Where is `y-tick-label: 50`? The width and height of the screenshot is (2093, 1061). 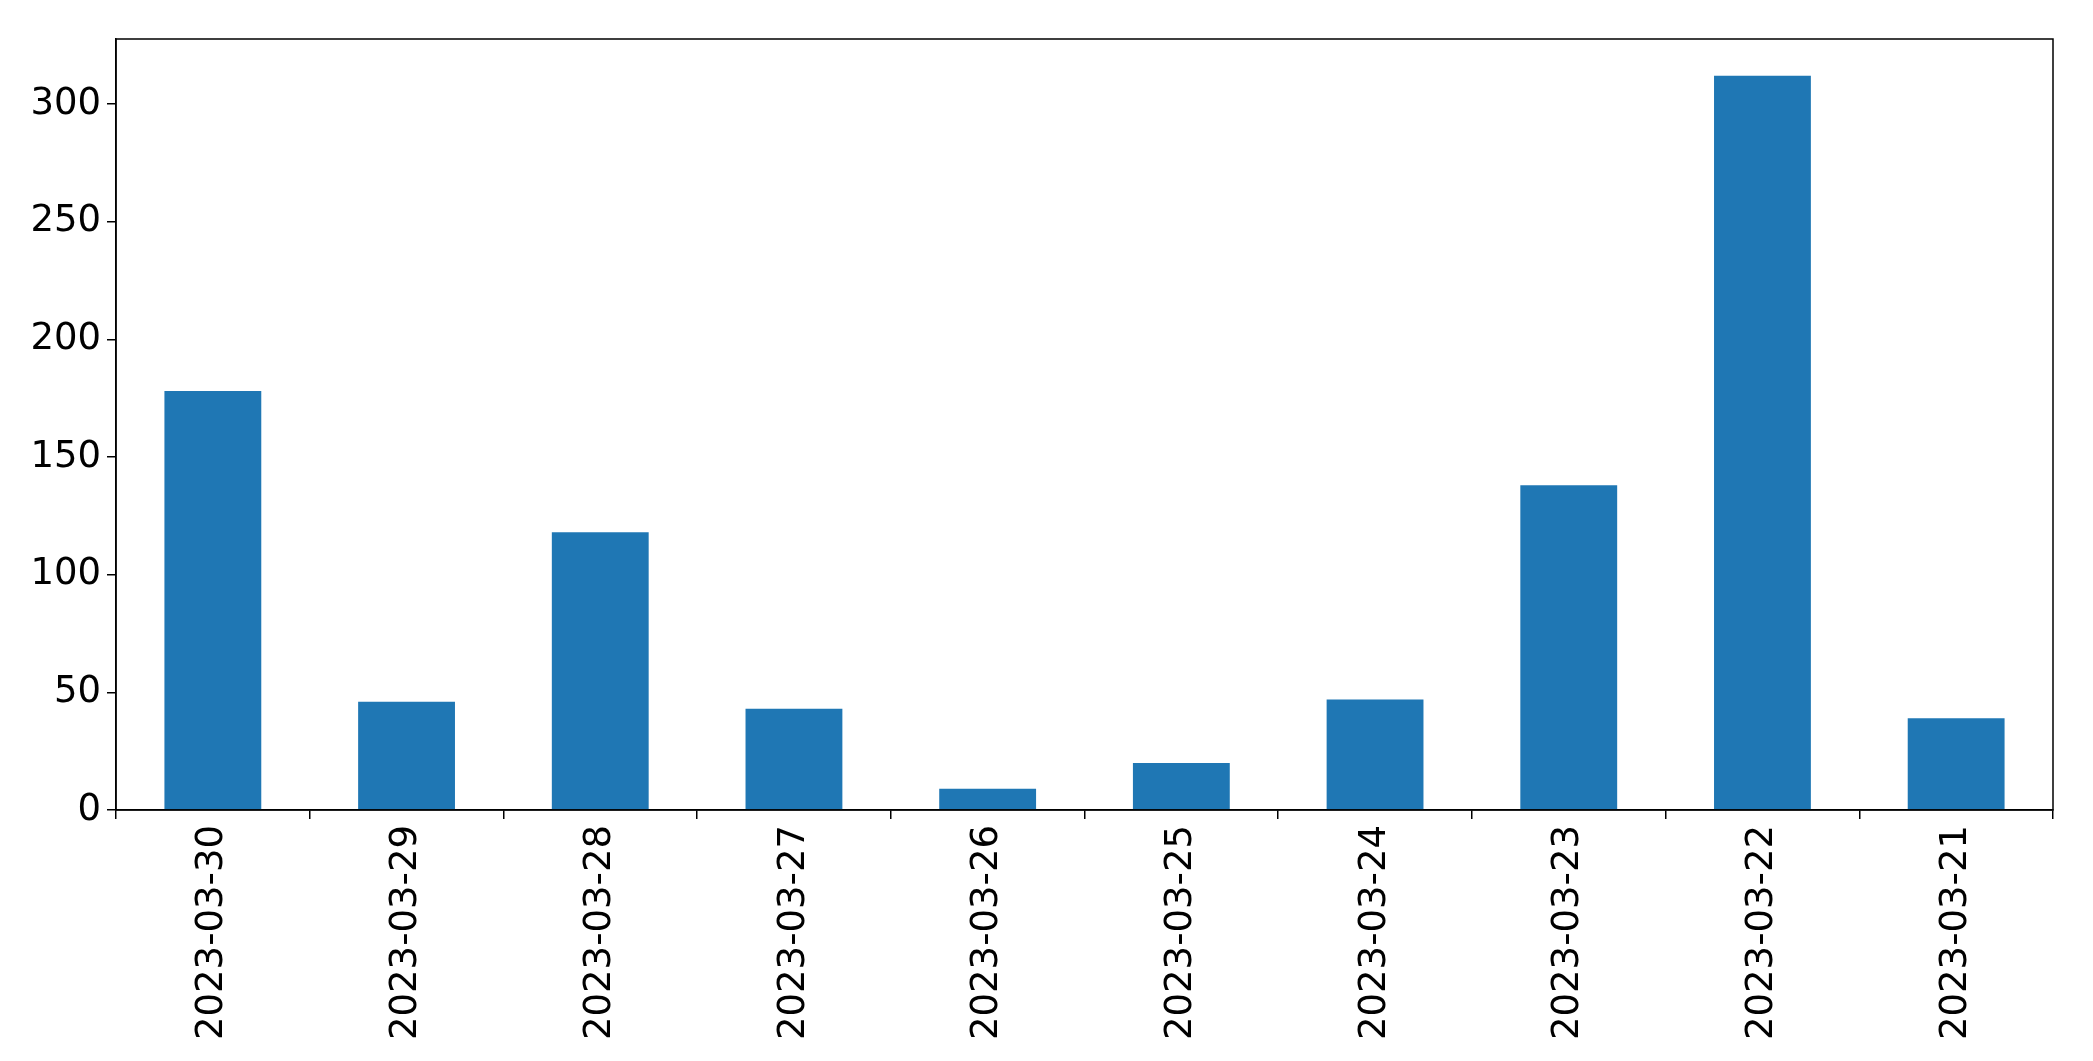 y-tick-label: 50 is located at coordinates (77, 689).